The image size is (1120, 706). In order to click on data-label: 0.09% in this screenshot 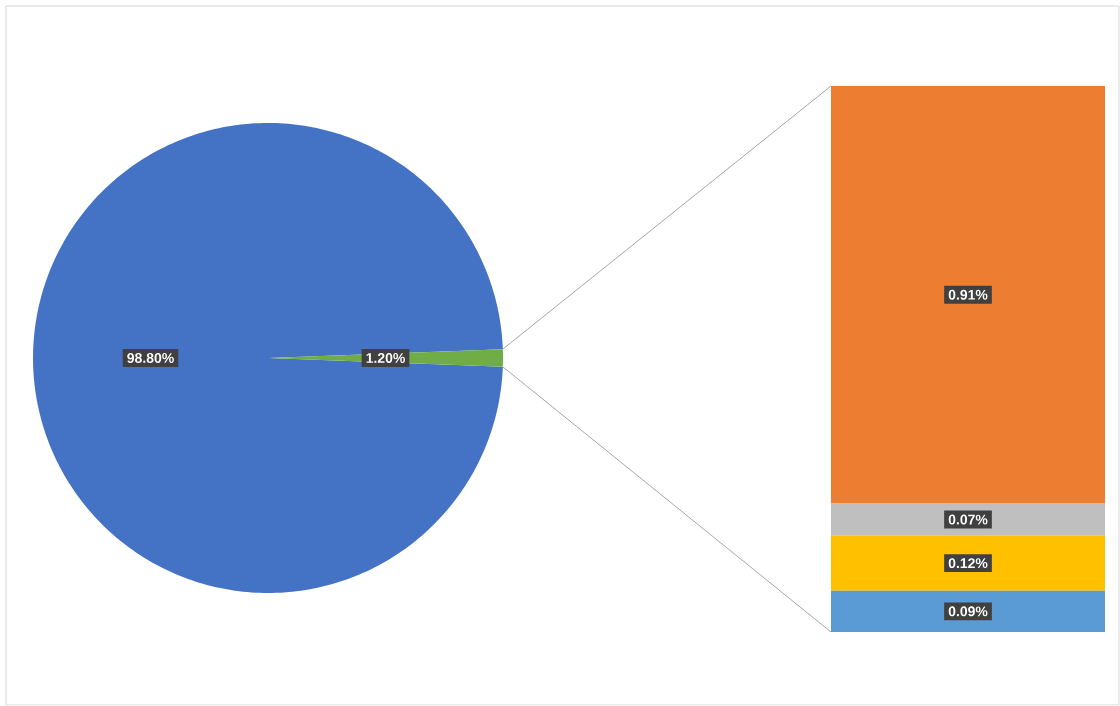, I will do `click(968, 611)`.